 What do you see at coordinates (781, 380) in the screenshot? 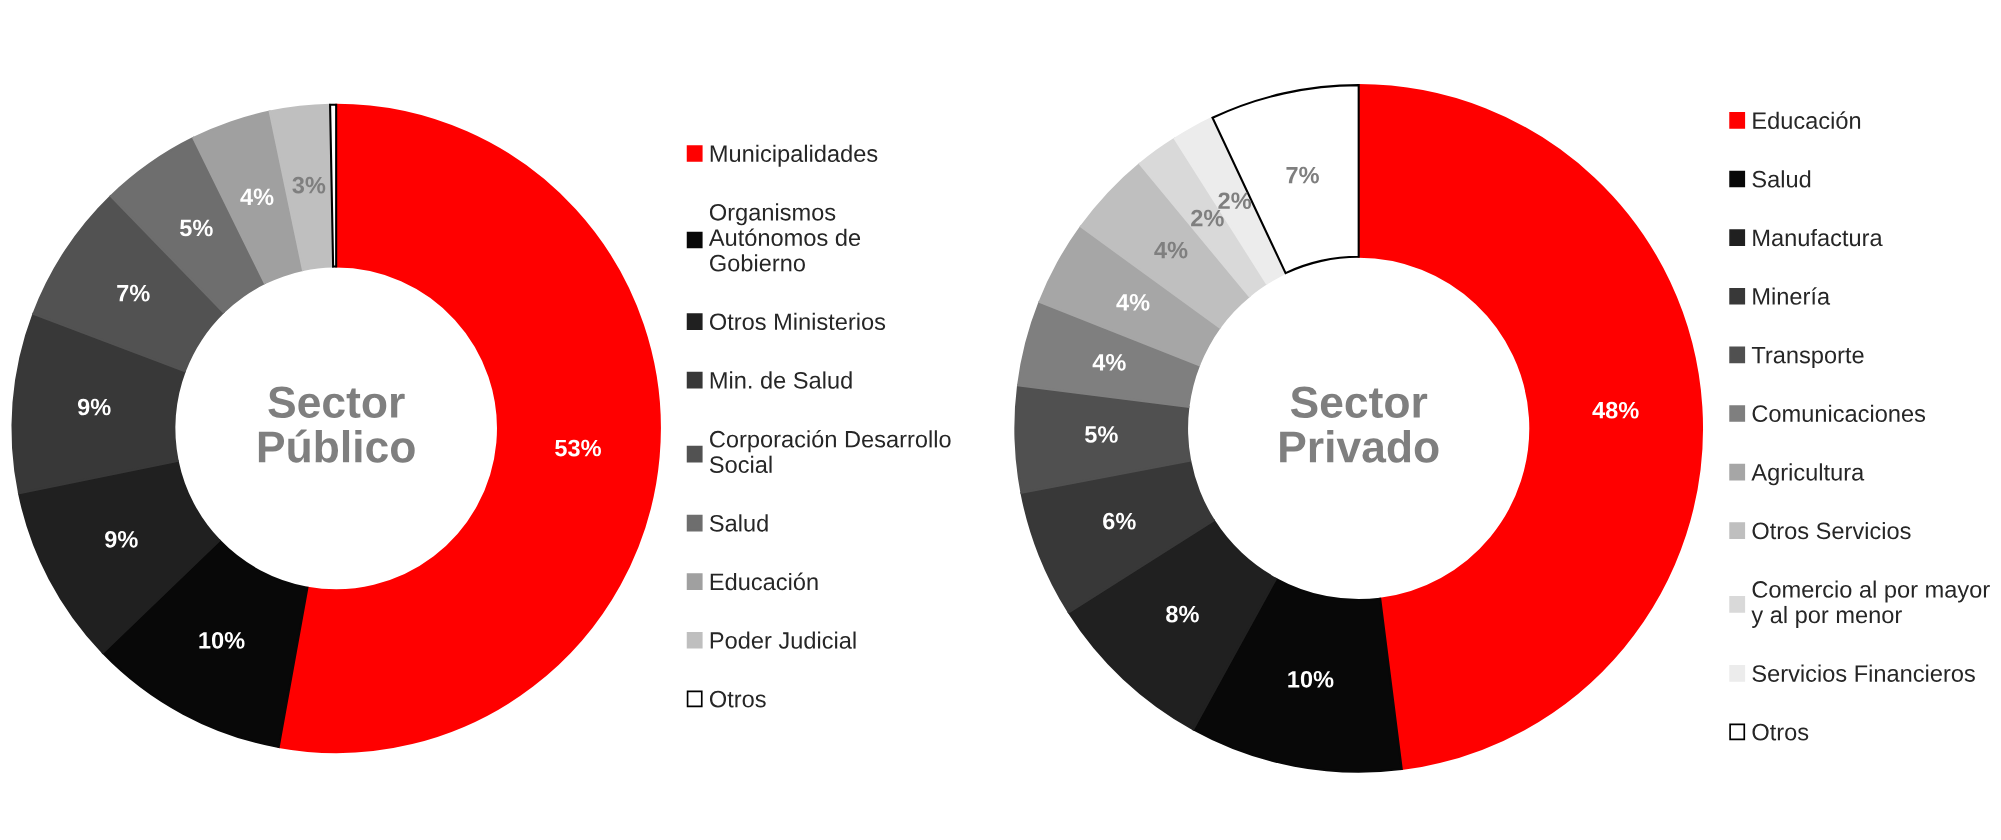
I see `legend-label: Min. de Salud` at bounding box center [781, 380].